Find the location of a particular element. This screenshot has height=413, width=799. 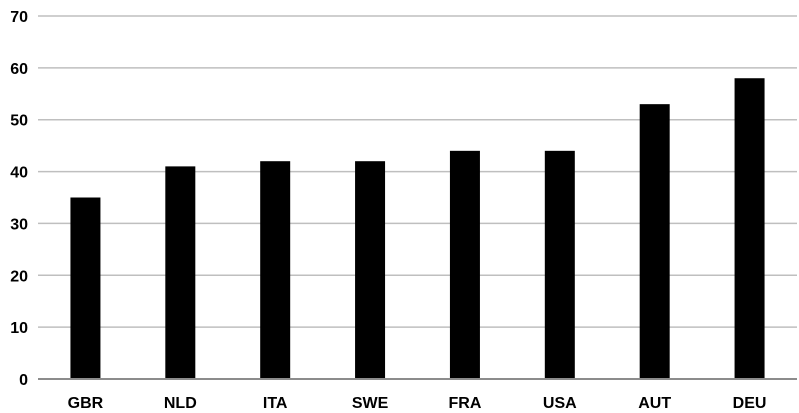

bar-deu is located at coordinates (749, 228).